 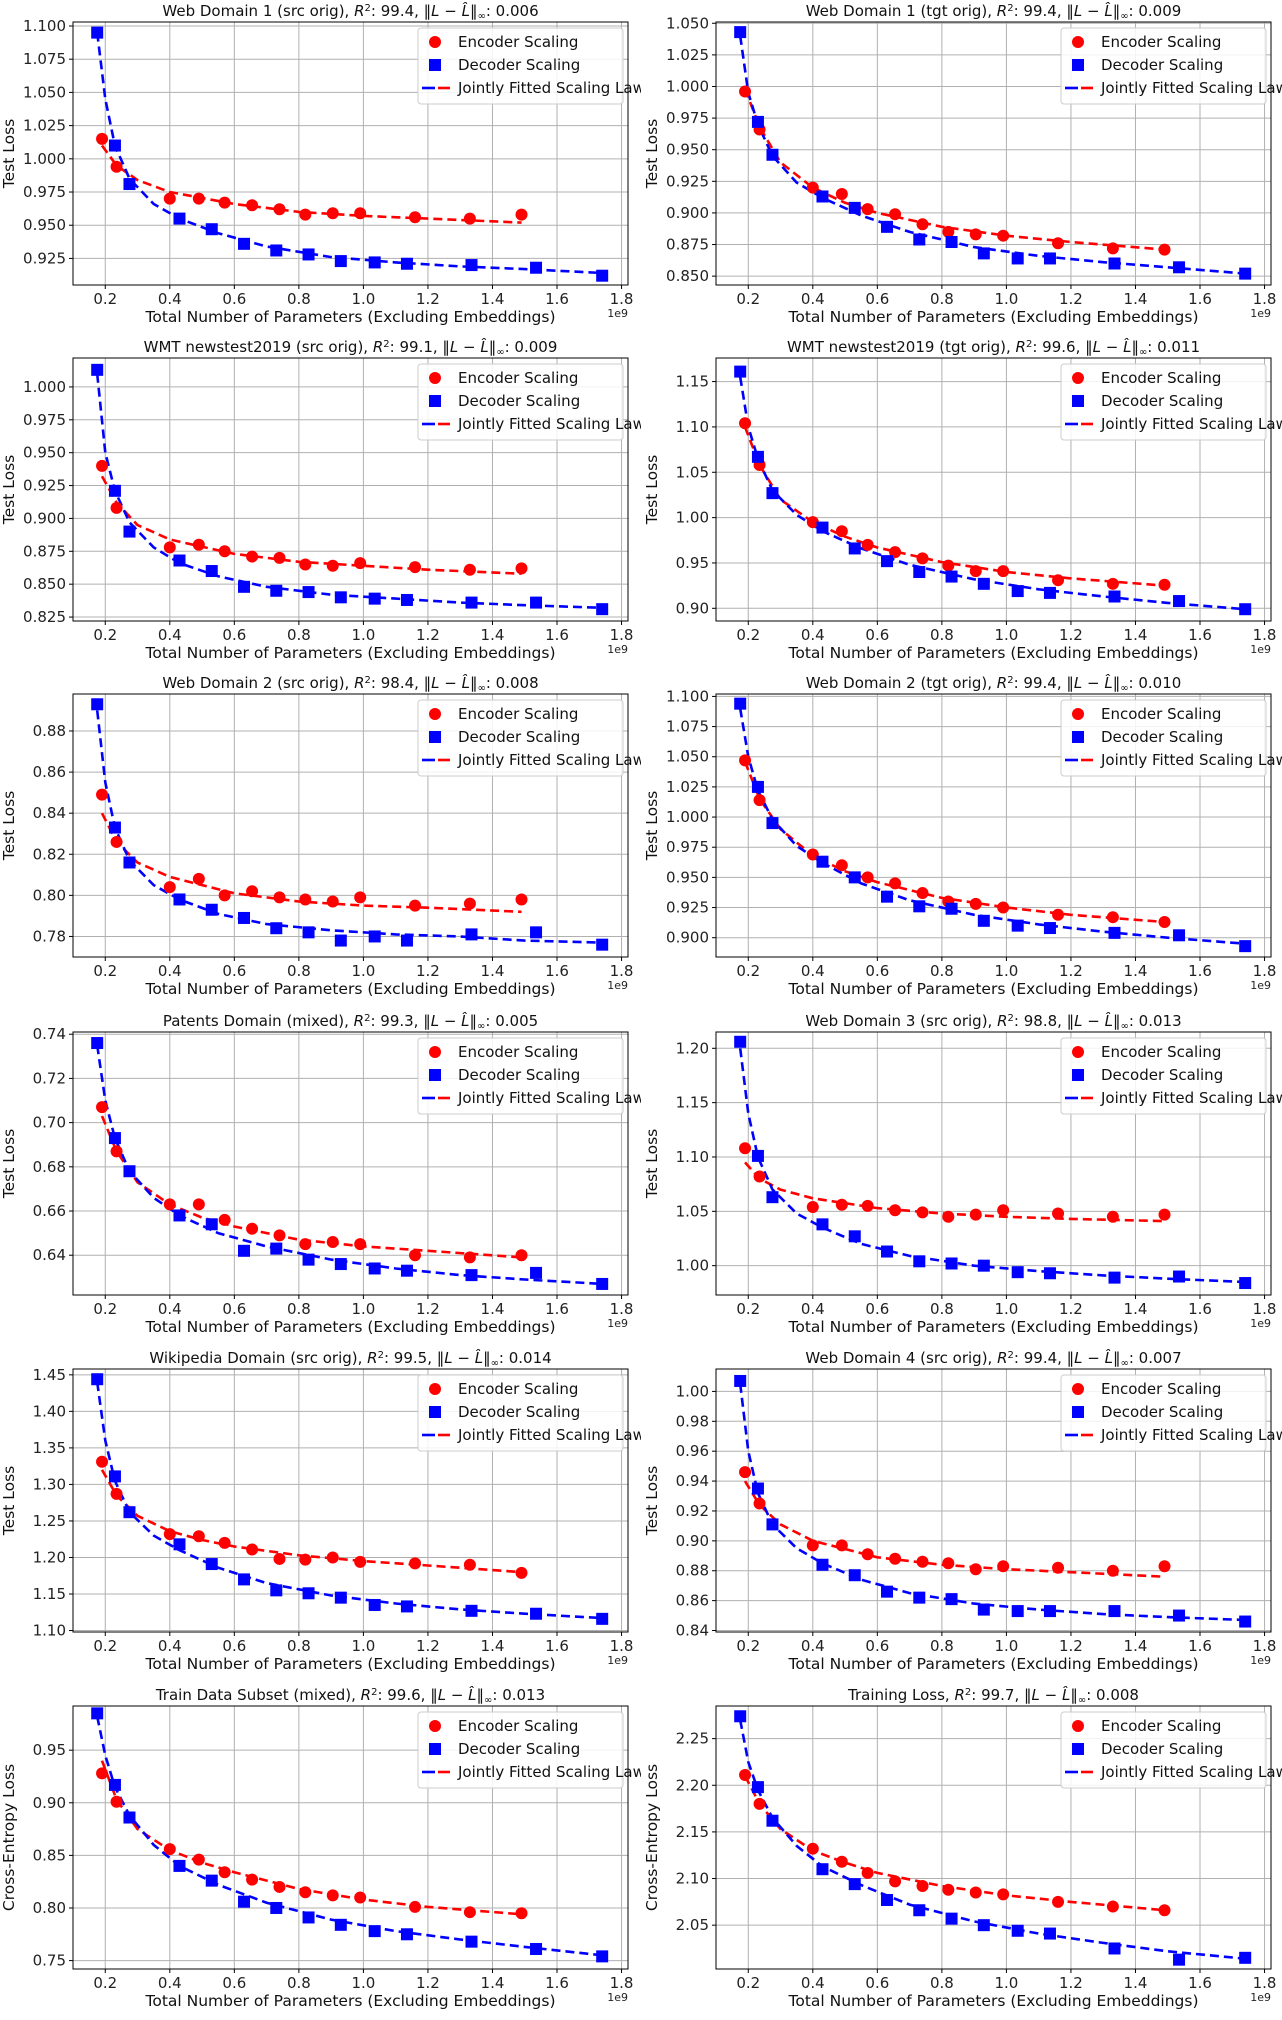 What do you see at coordinates (692, 563) in the screenshot?
I see `y-tick-label: 0.95` at bounding box center [692, 563].